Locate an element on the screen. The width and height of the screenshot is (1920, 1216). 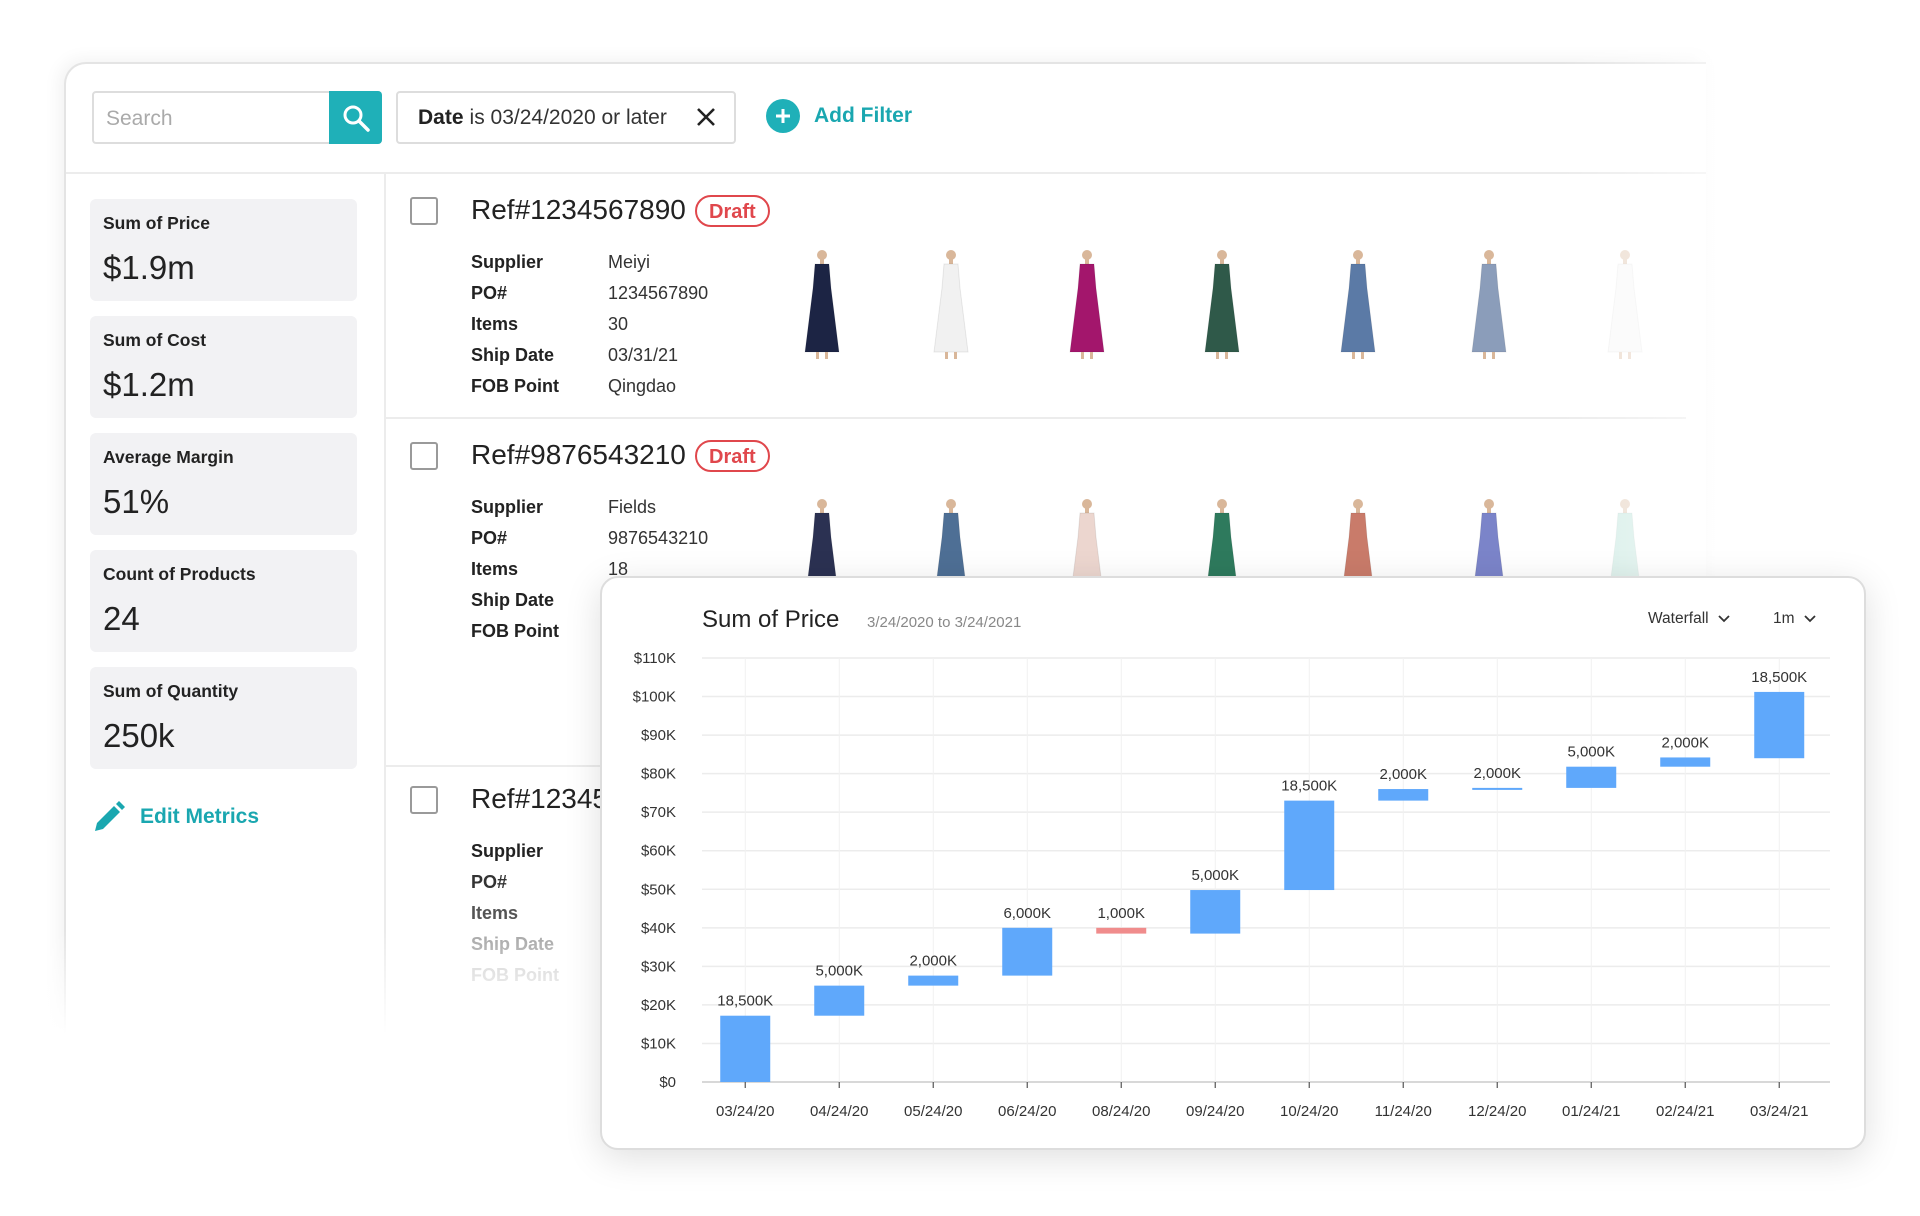
interval-dropdown: 1m is located at coordinates (1795, 619).